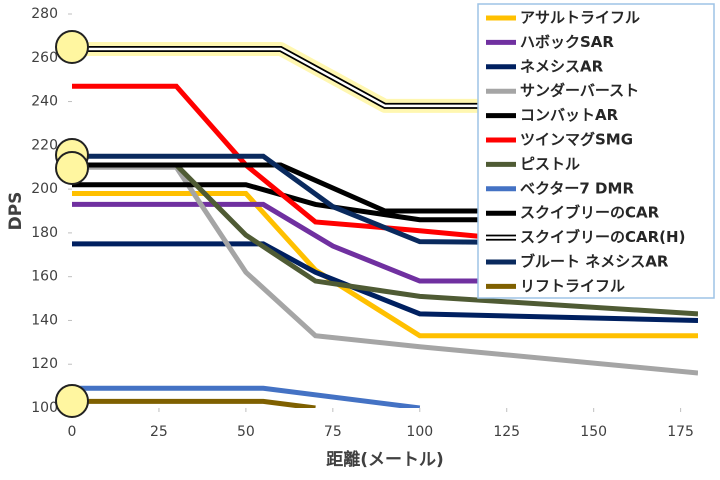 This screenshot has height=480, width=720. Describe the element at coordinates (44, 320) in the screenshot. I see `y-tick-label: 140` at that location.